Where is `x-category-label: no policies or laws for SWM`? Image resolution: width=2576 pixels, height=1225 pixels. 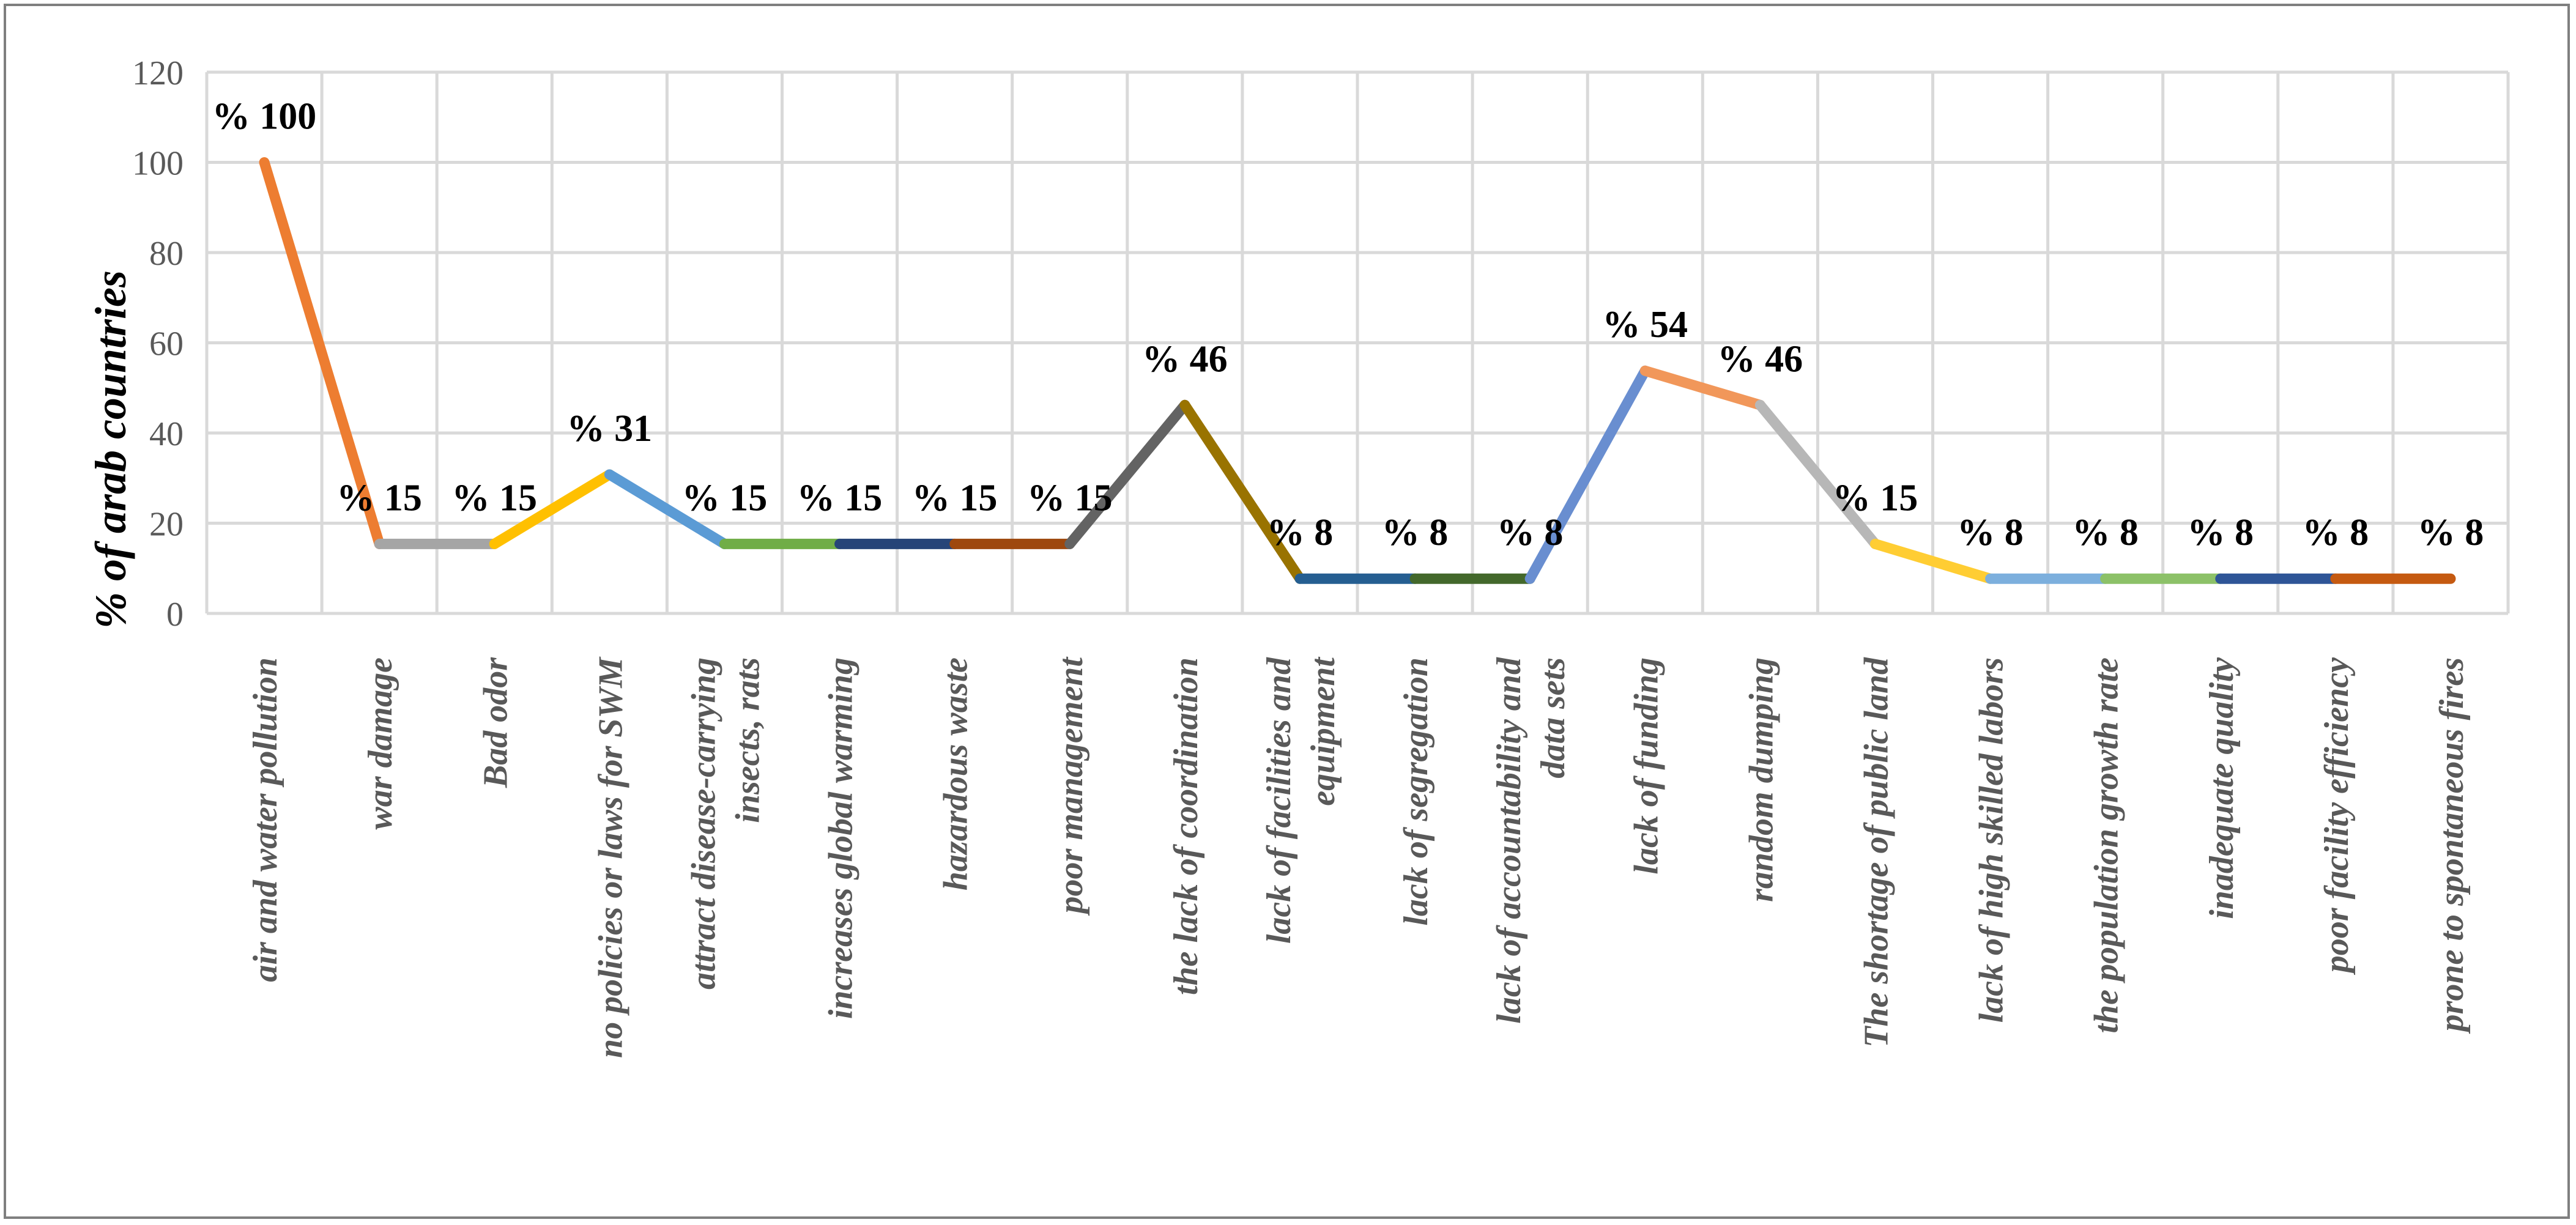 x-category-label: no policies or laws for SWM is located at coordinates (610, 857).